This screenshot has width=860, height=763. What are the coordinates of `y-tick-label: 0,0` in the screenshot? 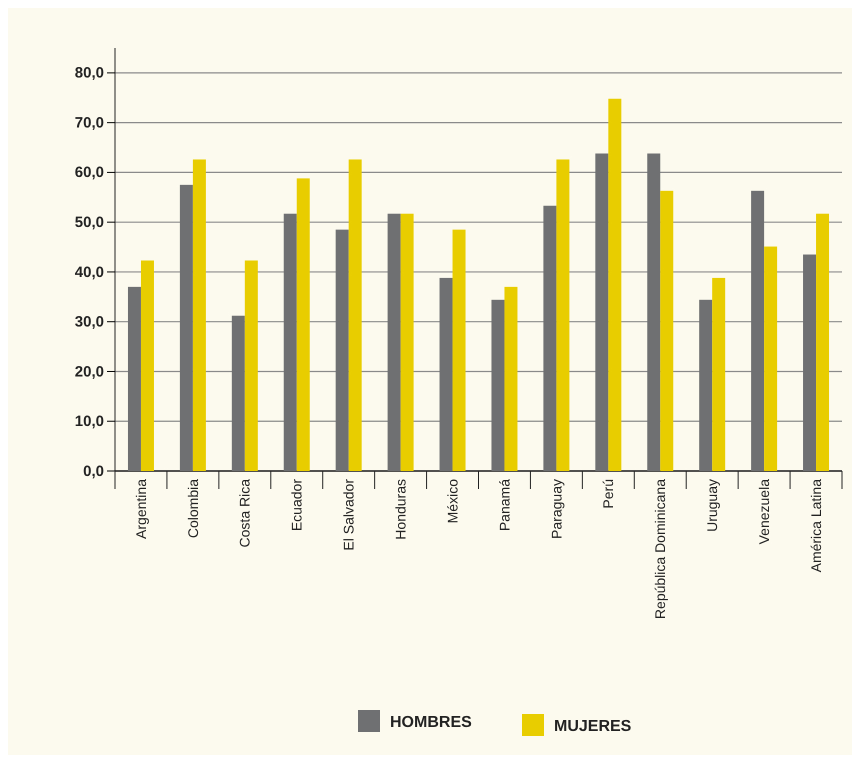 It's located at (93, 471).